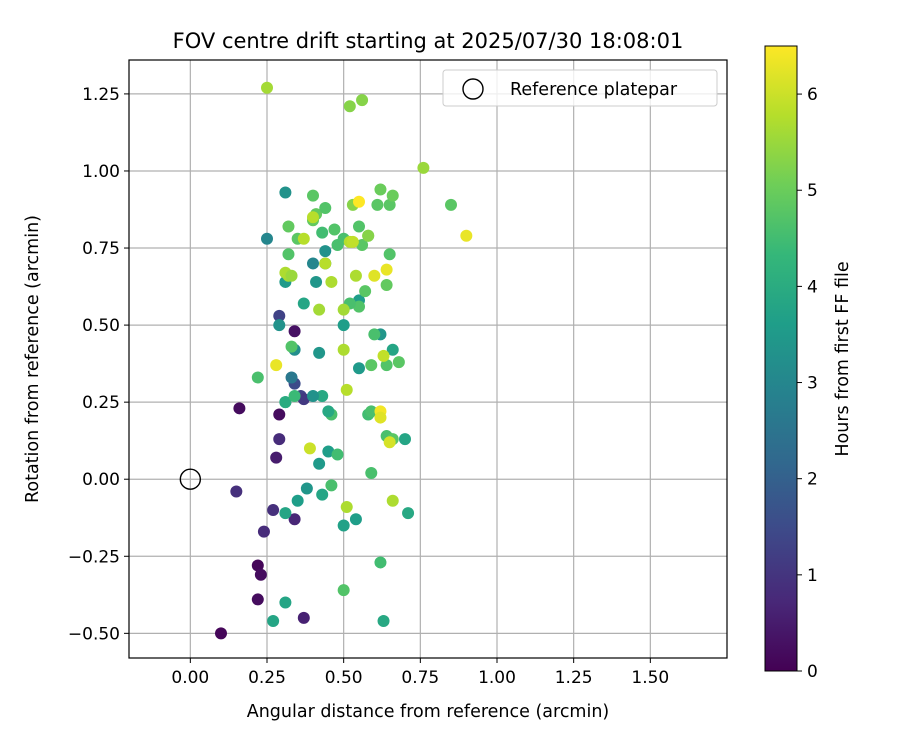 This screenshot has height=750, width=900. I want to click on x-tick-label: 1.25, so click(574, 678).